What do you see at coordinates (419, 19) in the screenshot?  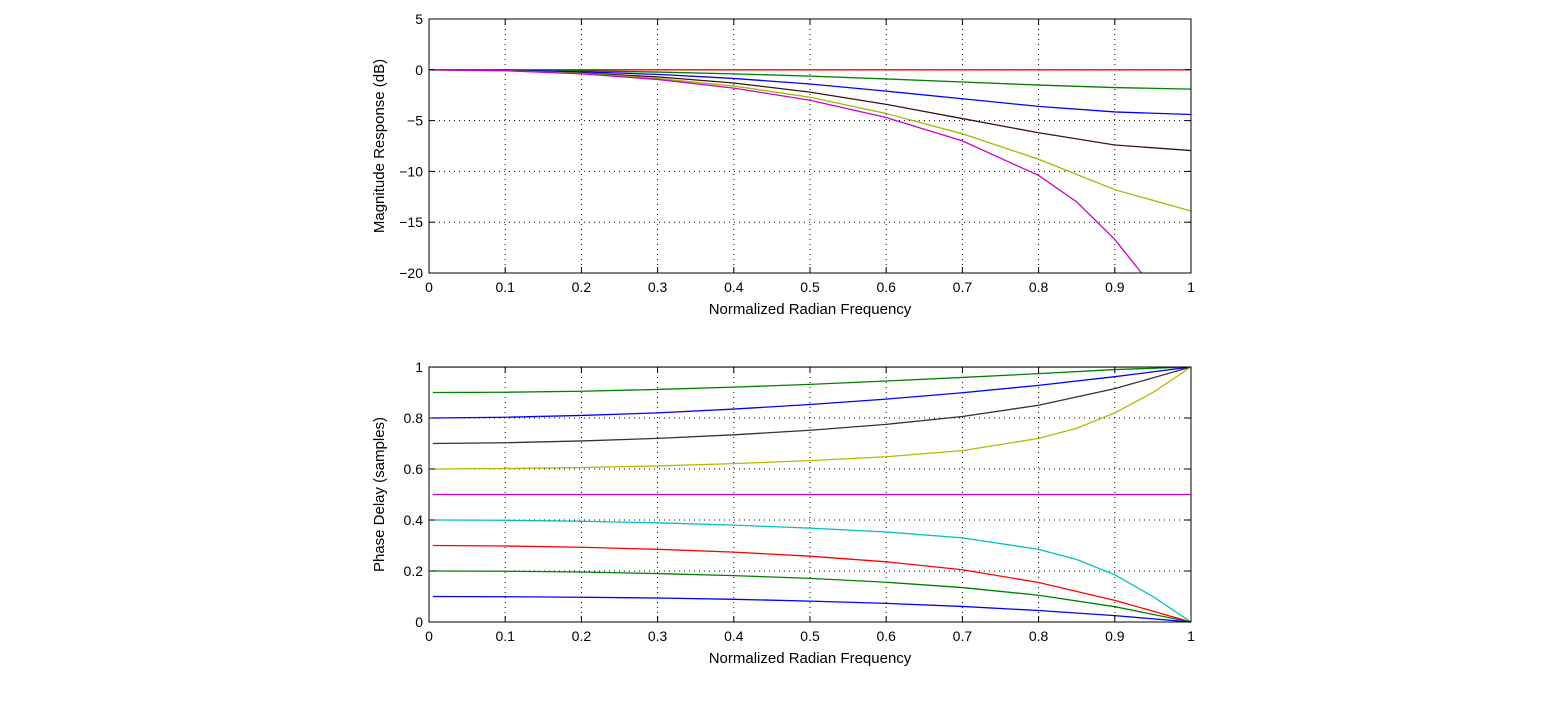 I see `y-tick-label: 5` at bounding box center [419, 19].